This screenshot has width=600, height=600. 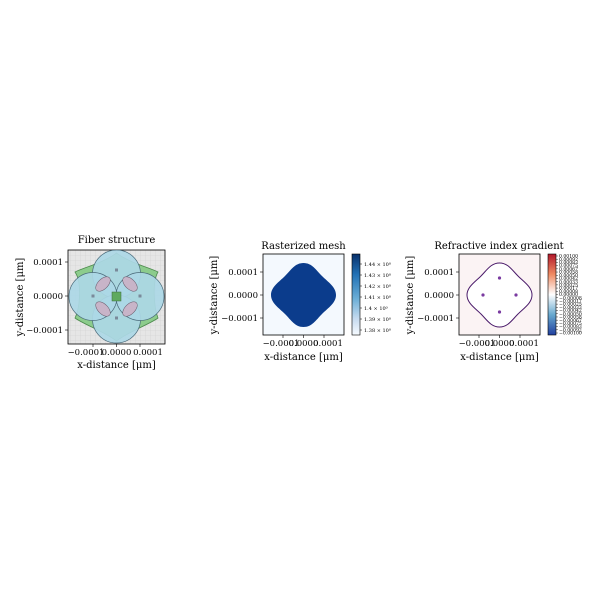 I want to click on cb3-tick-label: 0.00033, so click(x=568, y=282).